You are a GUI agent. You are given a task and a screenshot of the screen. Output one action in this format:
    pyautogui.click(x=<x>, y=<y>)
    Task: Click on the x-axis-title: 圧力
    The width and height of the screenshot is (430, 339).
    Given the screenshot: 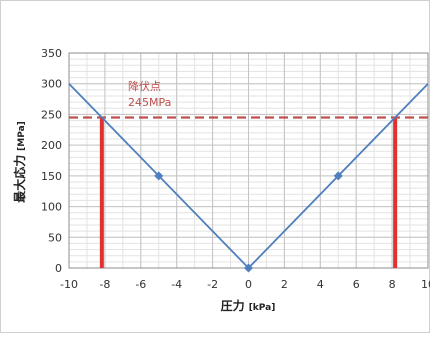 What is the action you would take?
    pyautogui.click(x=233, y=305)
    